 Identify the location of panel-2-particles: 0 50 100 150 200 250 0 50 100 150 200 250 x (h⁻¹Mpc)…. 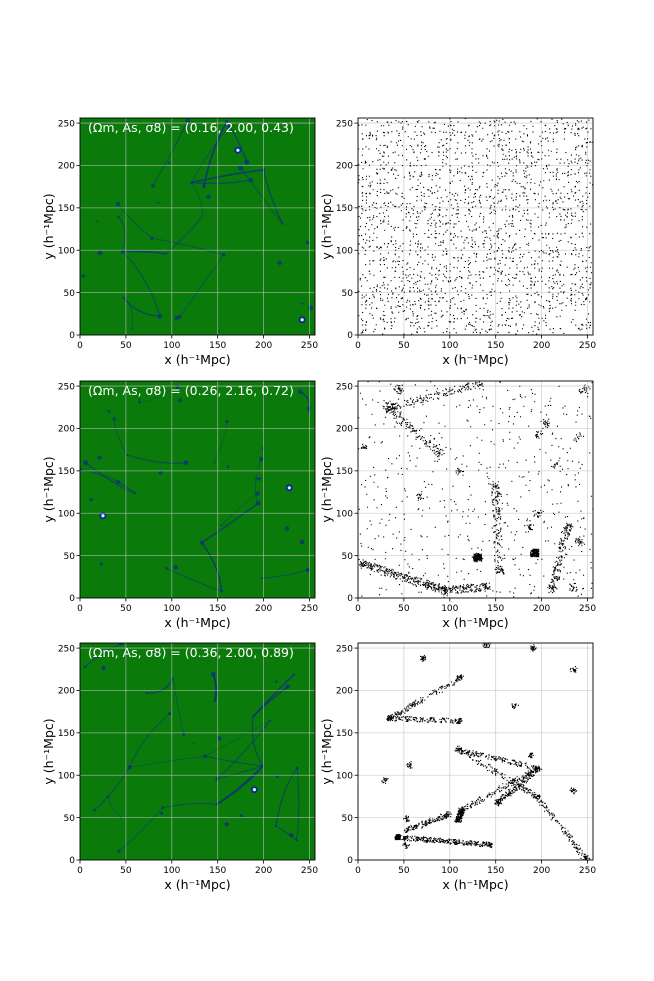
(457, 505).